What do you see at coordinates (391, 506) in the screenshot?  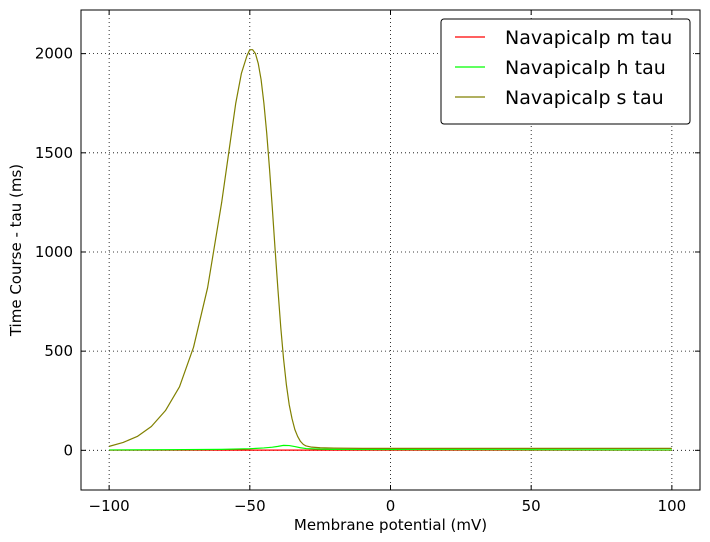 I see `x-tick-label: 0` at bounding box center [391, 506].